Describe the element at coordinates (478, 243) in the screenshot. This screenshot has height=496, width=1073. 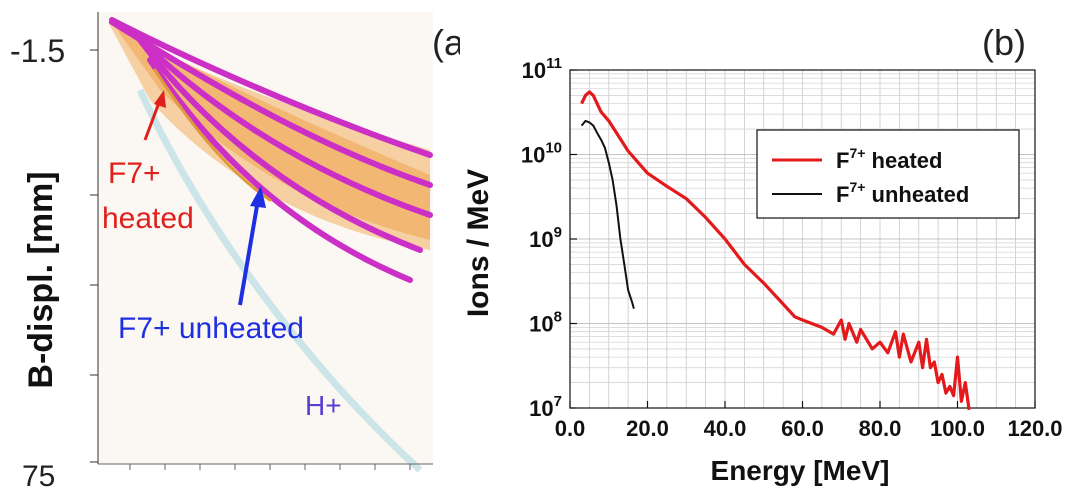
I see `y-axis-label: Ions / MeV` at that location.